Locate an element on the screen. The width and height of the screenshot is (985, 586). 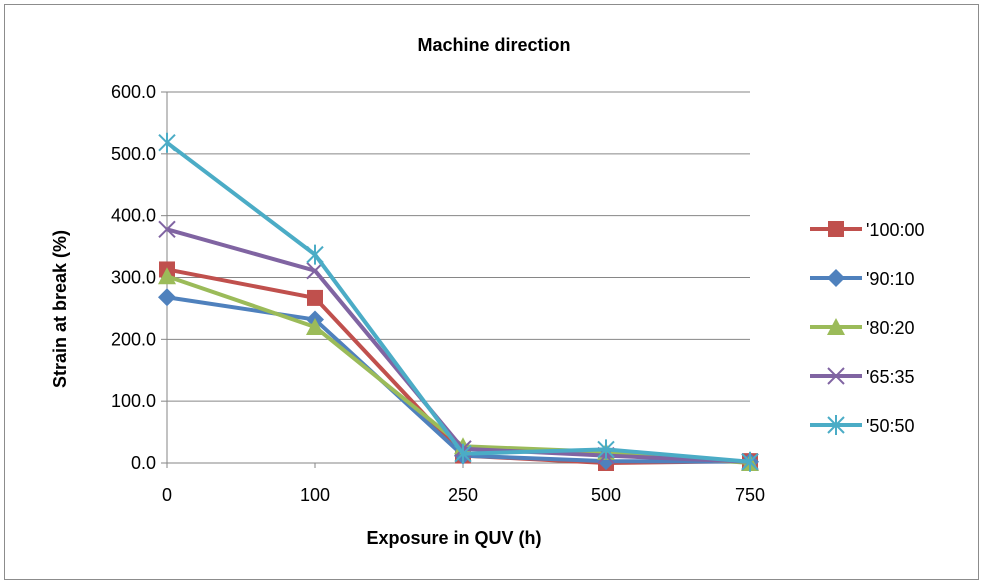
legend: '100:00 '90:10 '80:20 '65:35 '50:50 is located at coordinates (867, 328).